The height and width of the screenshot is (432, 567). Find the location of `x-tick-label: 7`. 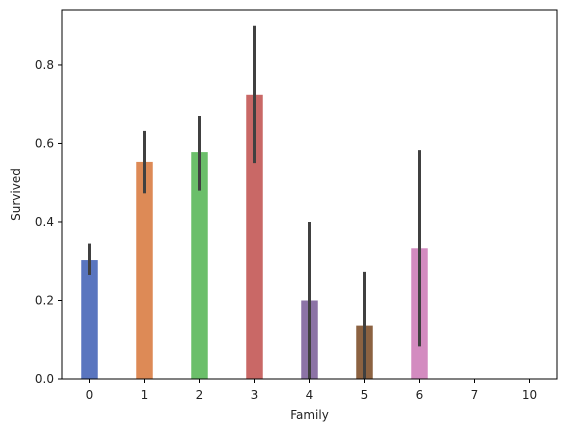

x-tick-label: 7 is located at coordinates (475, 395).